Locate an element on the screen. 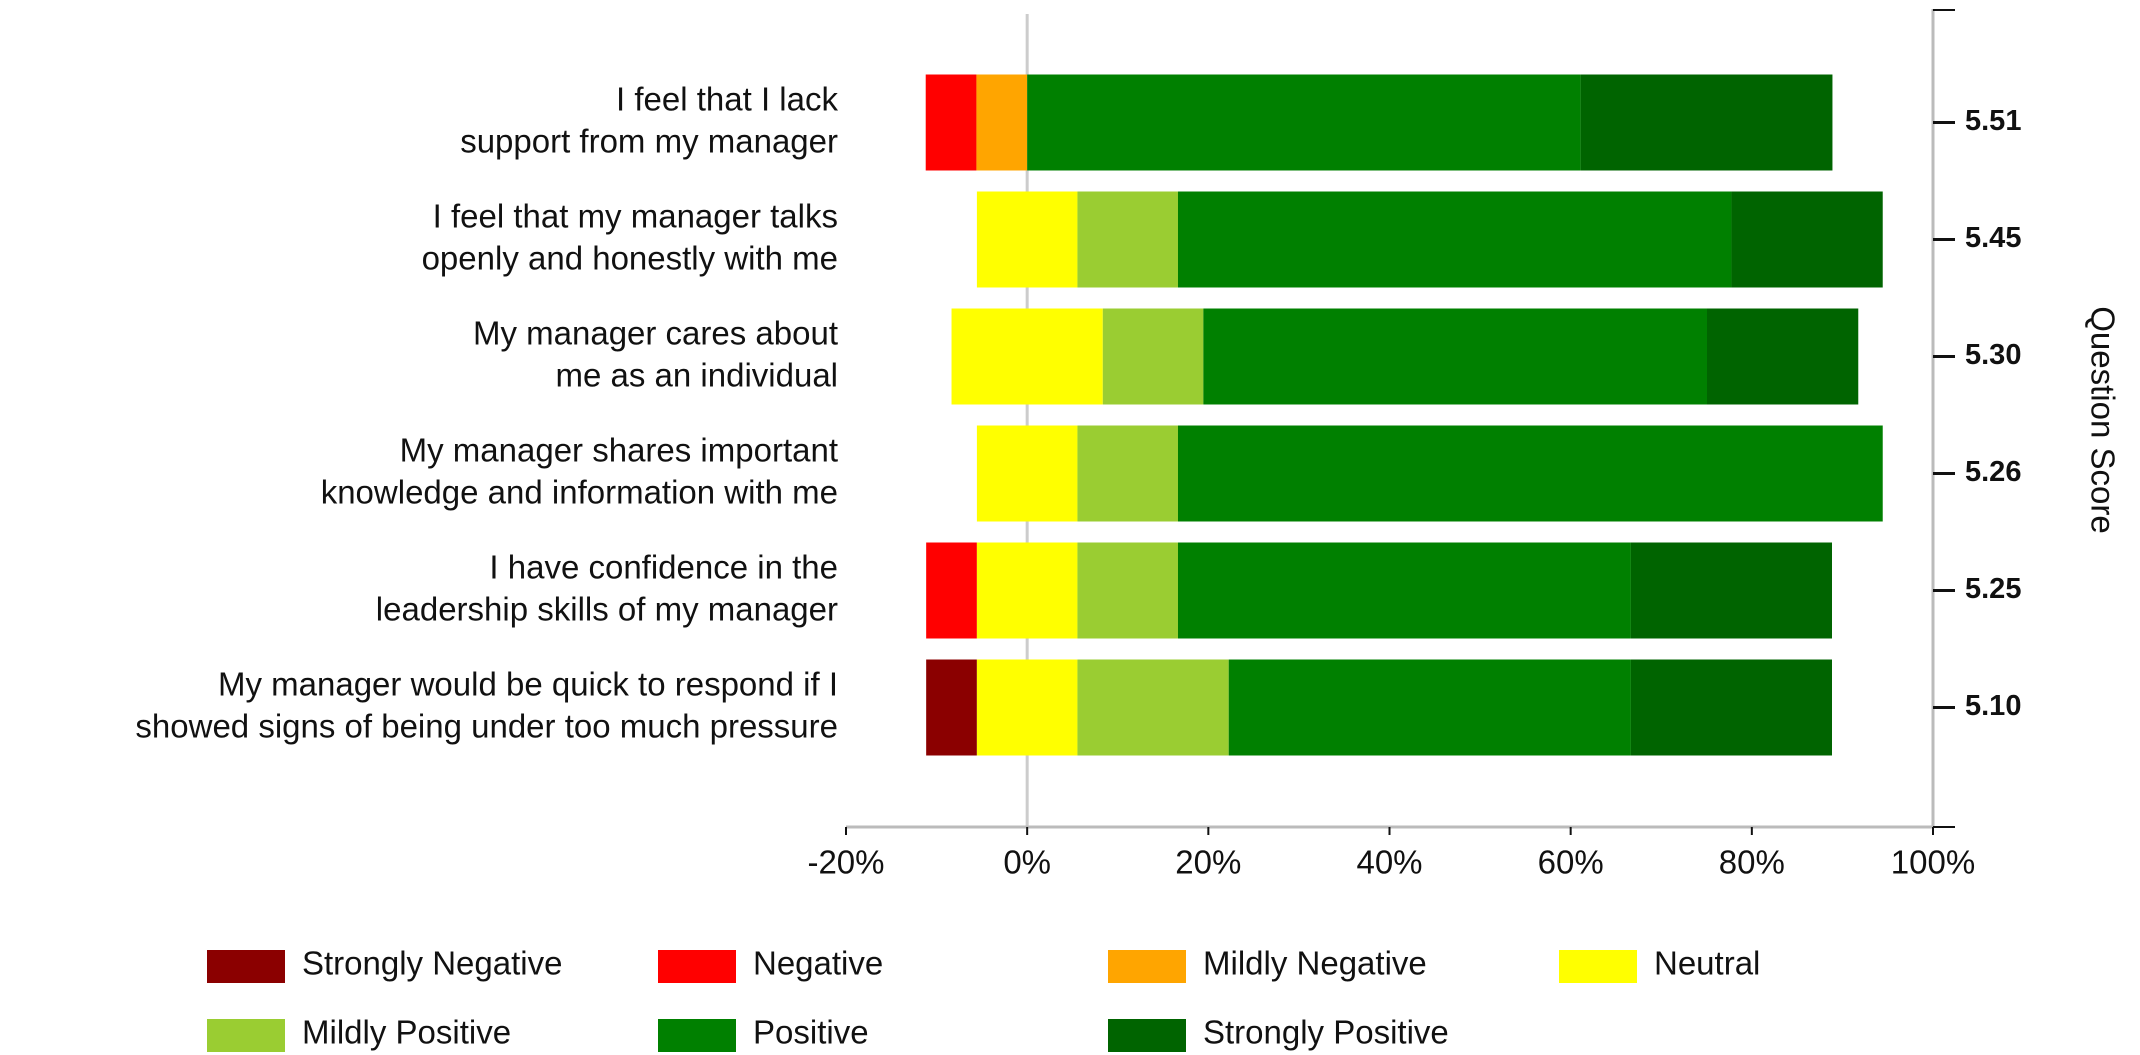 The height and width of the screenshot is (1055, 2140). category-label-line: I have confidence in the is located at coordinates (663, 566).